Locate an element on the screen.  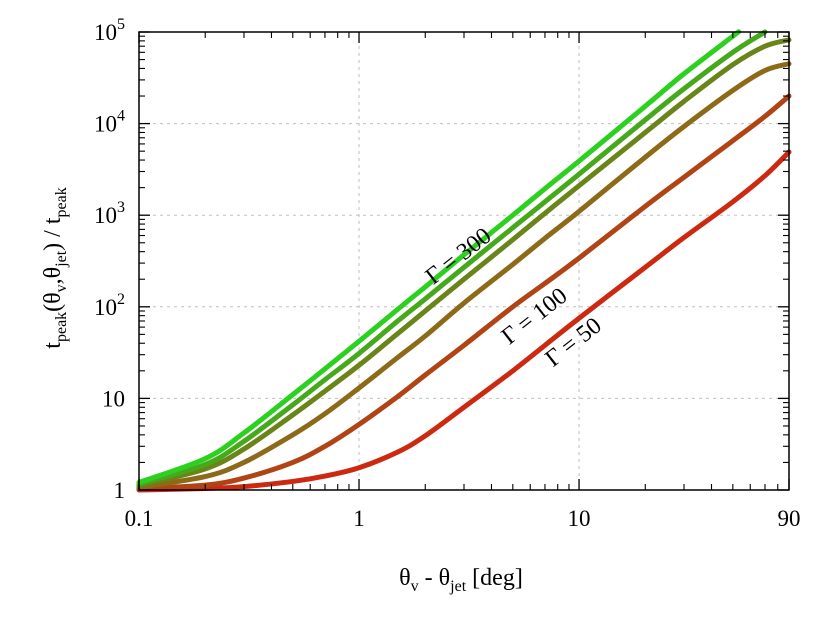
y-tick-exponent: 3 is located at coordinates (121, 207).